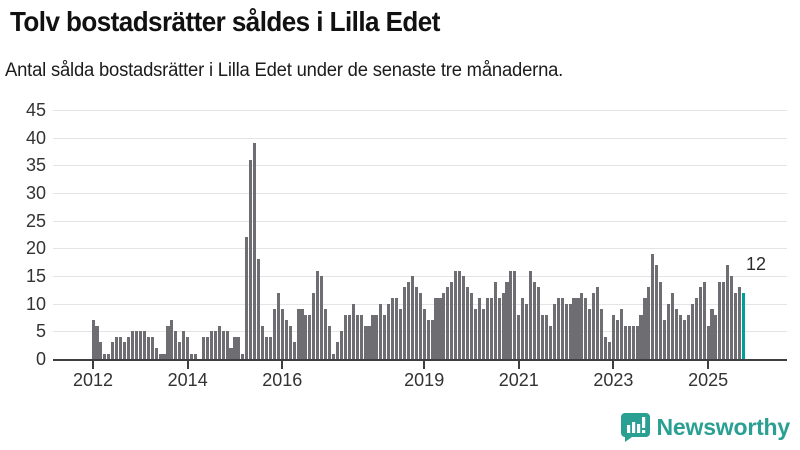 This screenshot has height=450, width=800. Describe the element at coordinates (35, 137) in the screenshot. I see `y-axis-tick-label: 40` at that location.